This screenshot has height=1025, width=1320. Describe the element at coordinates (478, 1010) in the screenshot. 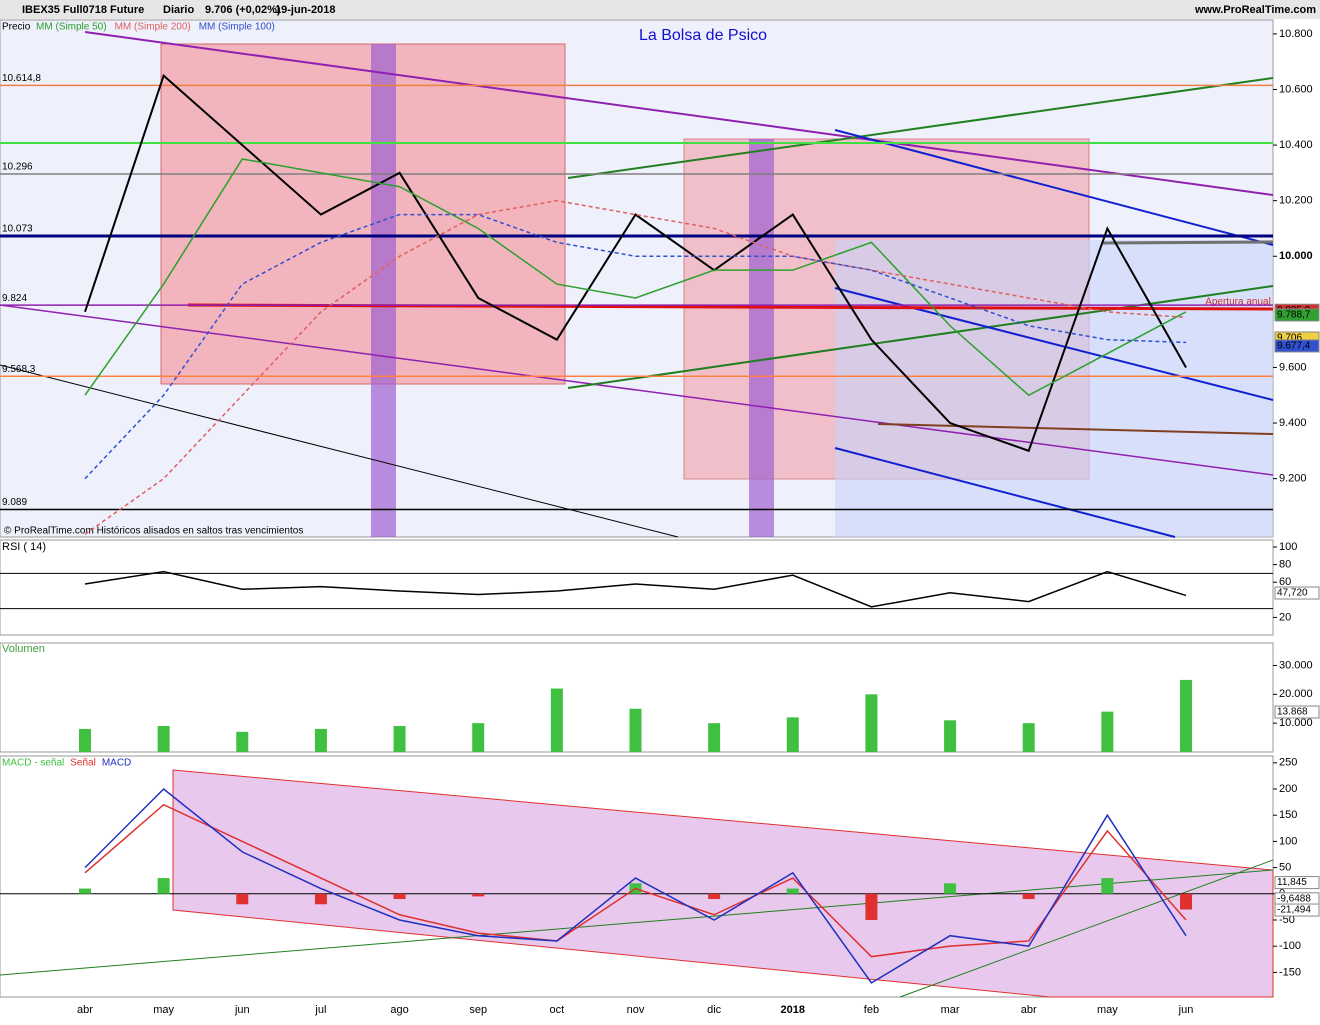

I see `x-tick-label: sep` at that location.